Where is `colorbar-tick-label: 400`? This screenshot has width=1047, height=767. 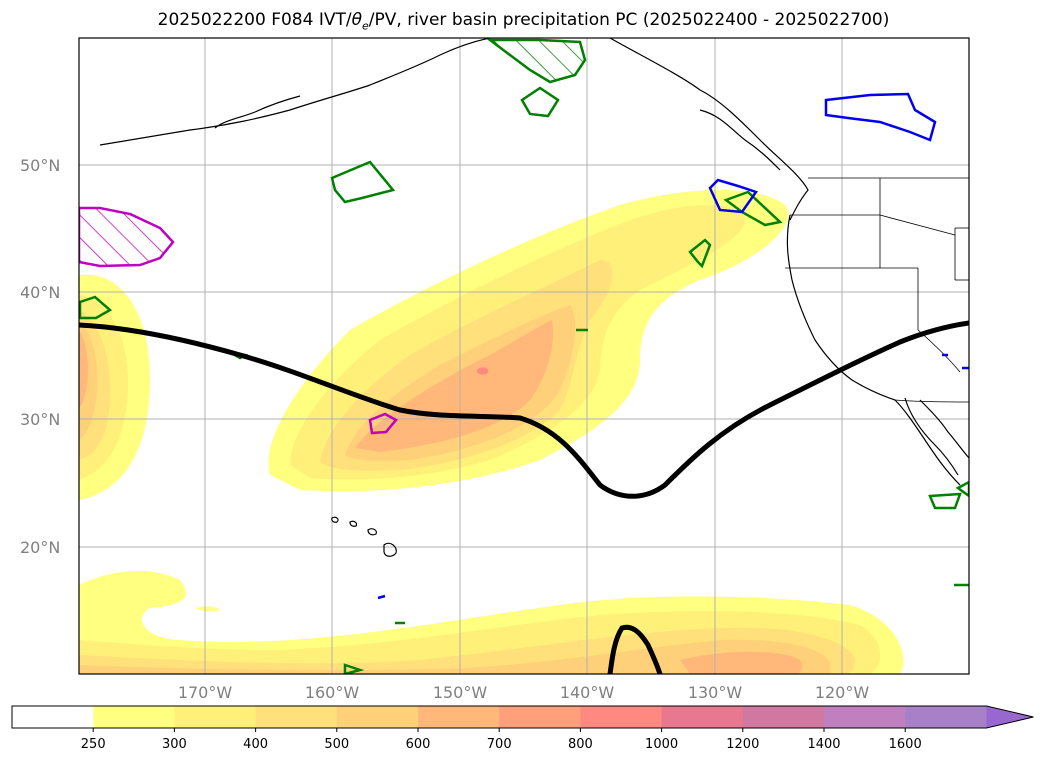 colorbar-tick-label: 400 is located at coordinates (255, 744).